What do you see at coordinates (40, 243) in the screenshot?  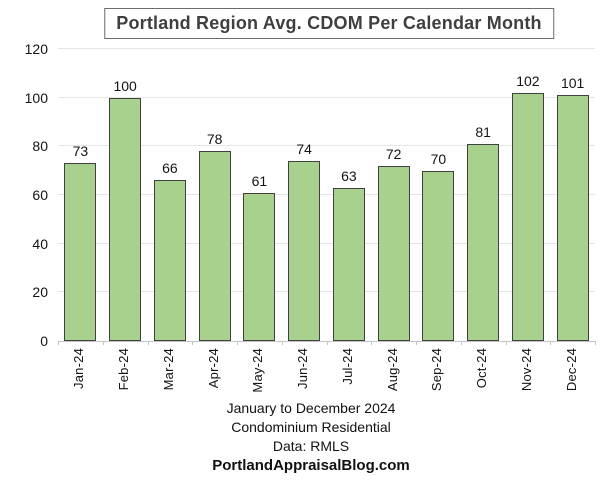 I see `y-axis-tick-label: 40` at bounding box center [40, 243].